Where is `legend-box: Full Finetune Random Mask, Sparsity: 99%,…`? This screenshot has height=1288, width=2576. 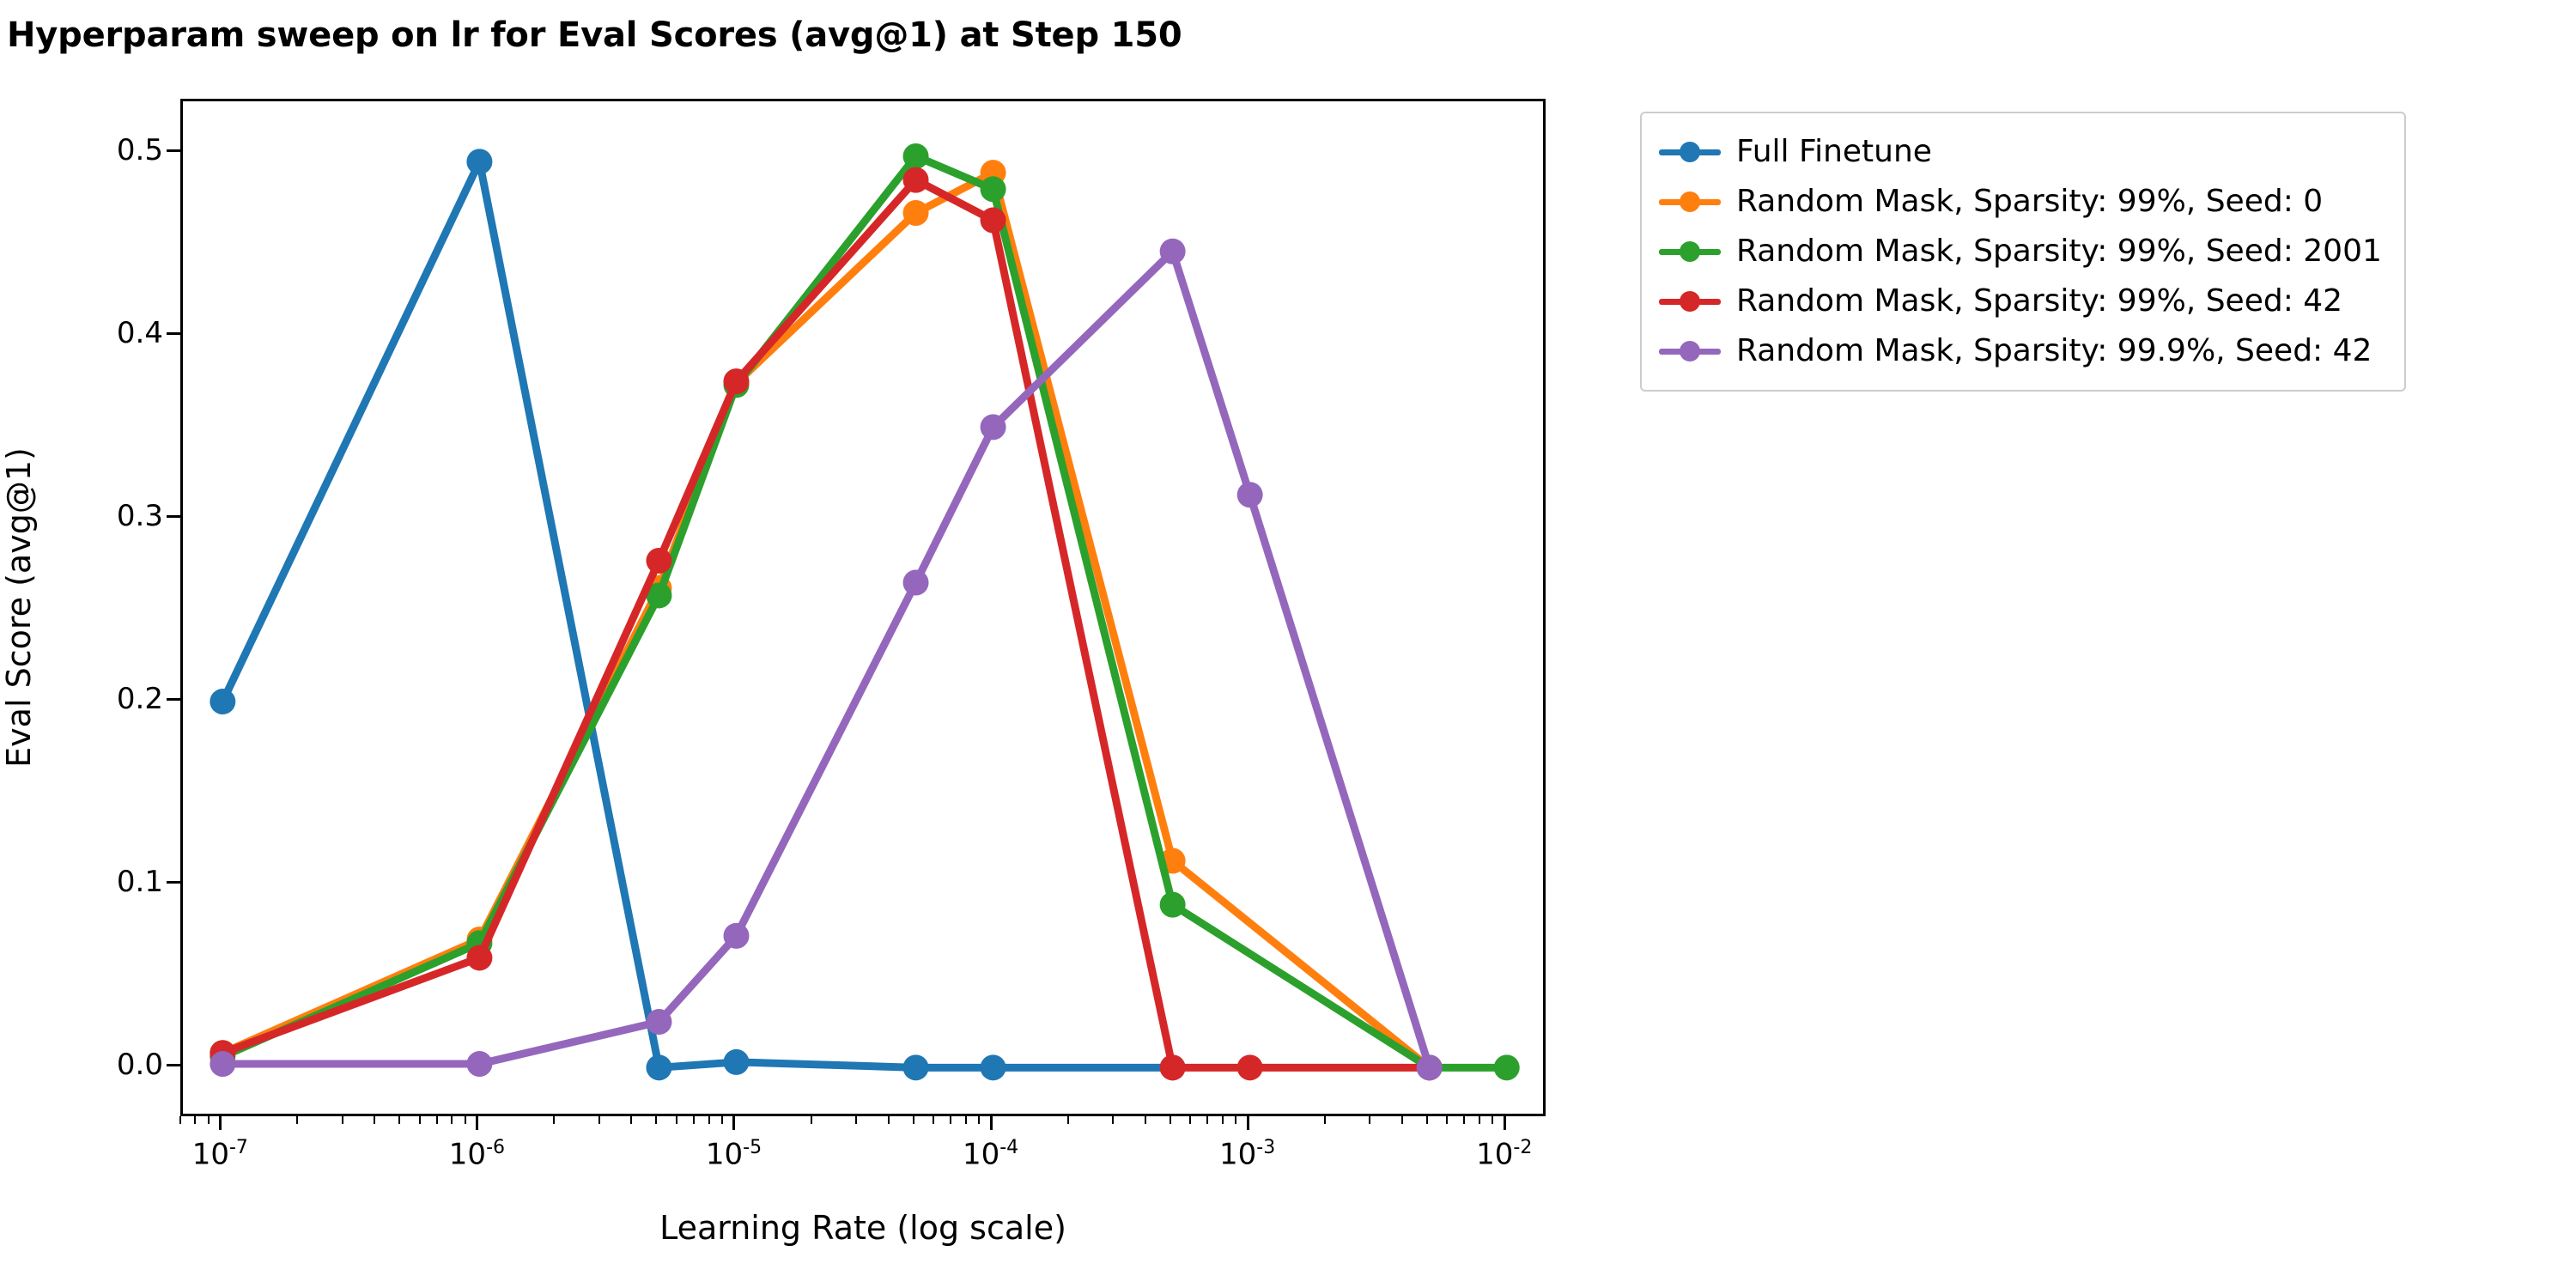
legend-box: Full Finetune Random Mask, Sparsity: 99%,… is located at coordinates (2023, 252).